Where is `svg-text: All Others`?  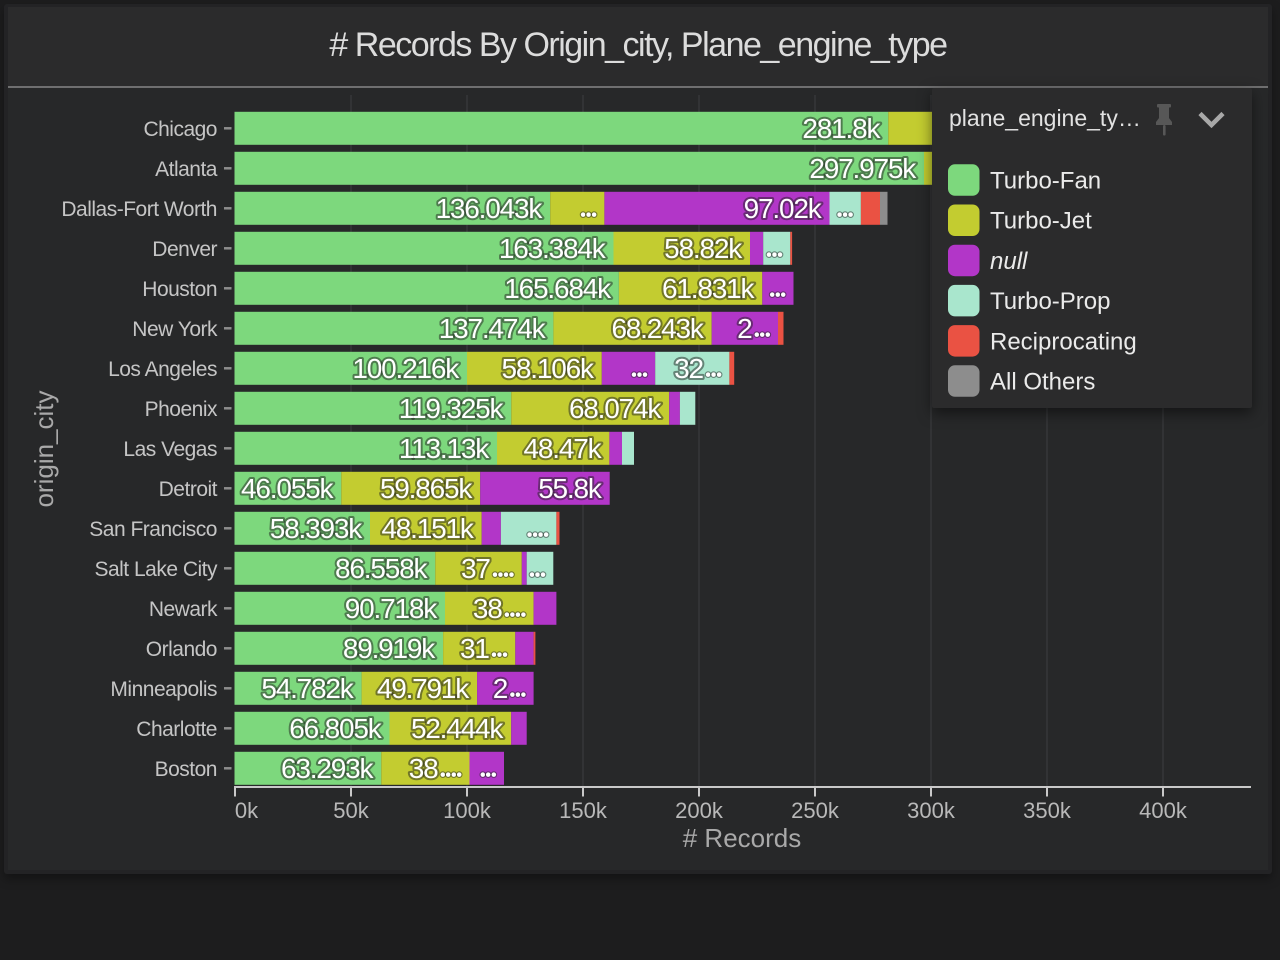 svg-text: All Others is located at coordinates (1042, 382).